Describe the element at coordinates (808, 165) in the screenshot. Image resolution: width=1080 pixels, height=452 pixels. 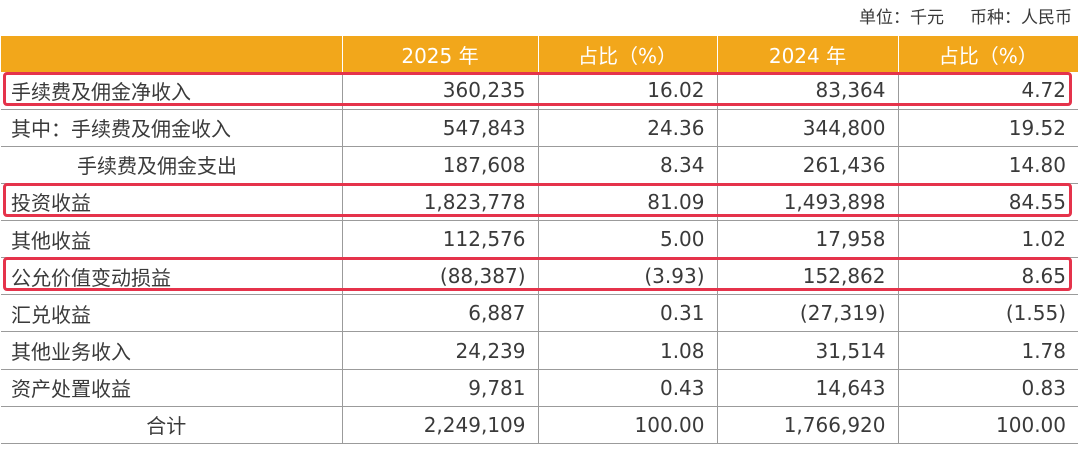
I see `value-2024: 261,436` at that location.